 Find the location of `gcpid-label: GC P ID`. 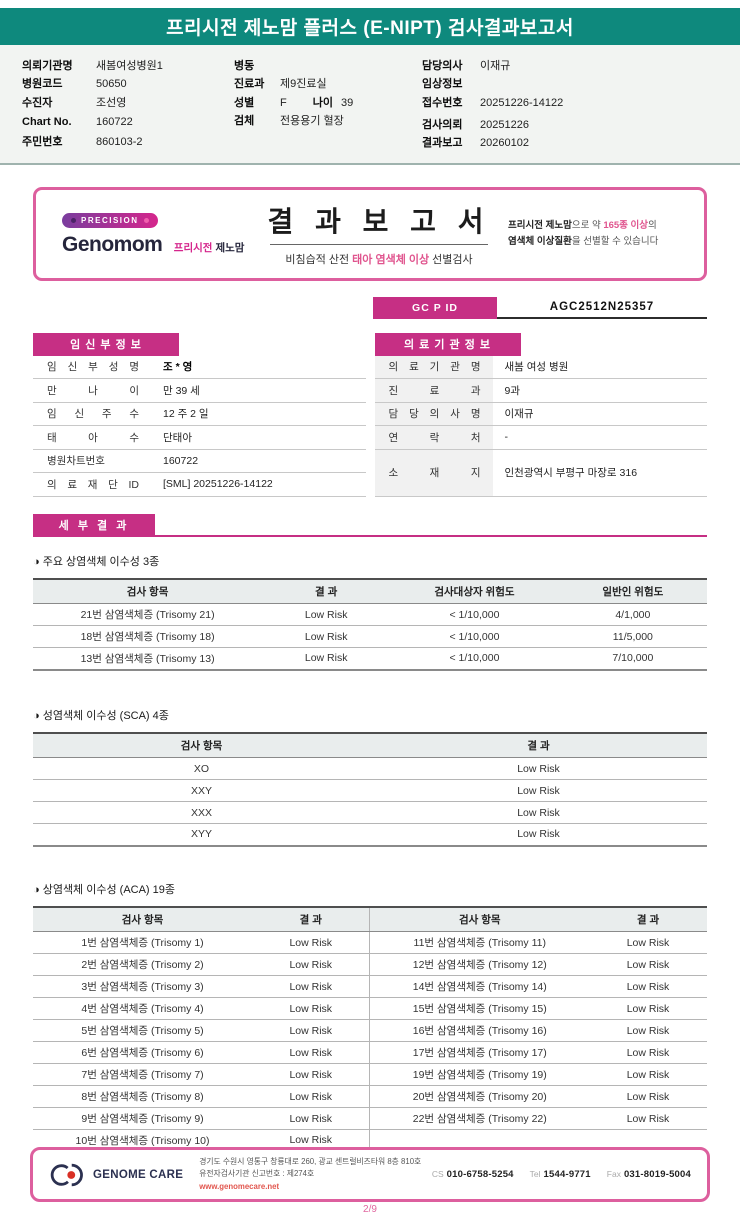

gcpid-label: GC P ID is located at coordinates (435, 307).